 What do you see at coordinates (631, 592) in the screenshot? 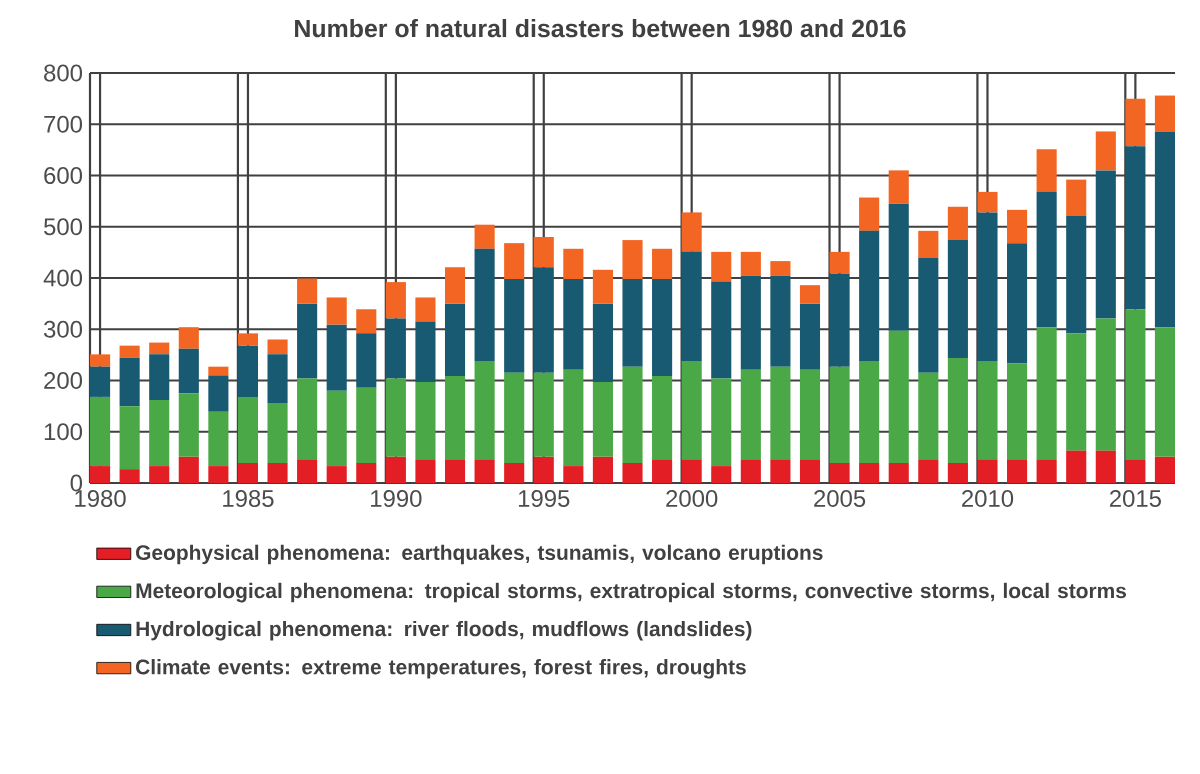
I see `legend-label: Meteorological phenomena: tropical storms, extratropical storms, convective storms, local storms` at bounding box center [631, 592].